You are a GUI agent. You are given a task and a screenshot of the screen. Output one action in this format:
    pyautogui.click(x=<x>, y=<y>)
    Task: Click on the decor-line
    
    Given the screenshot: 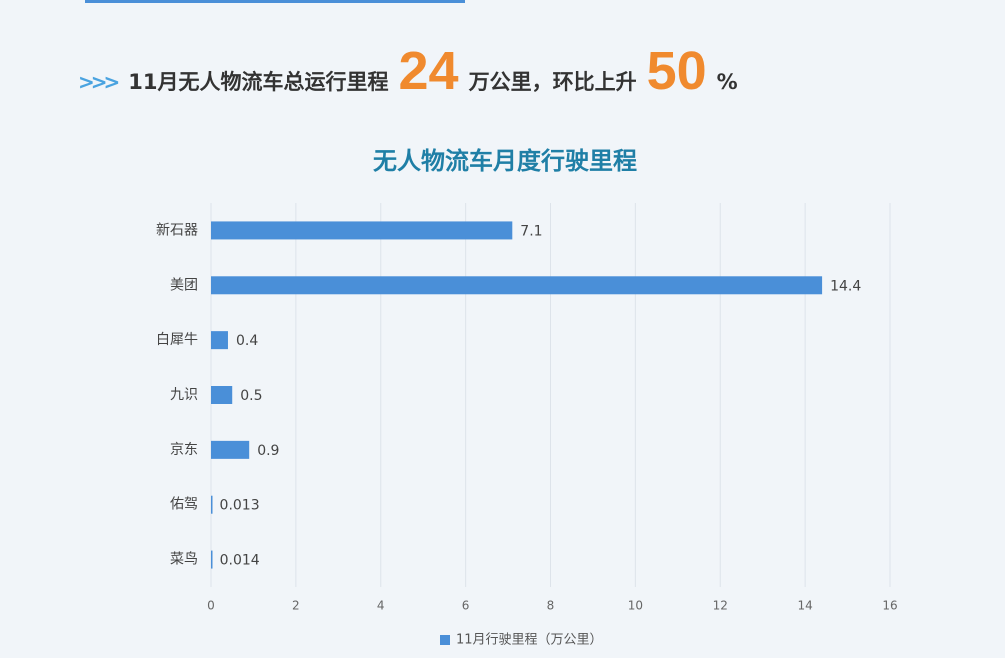 What is the action you would take?
    pyautogui.click(x=275, y=1)
    